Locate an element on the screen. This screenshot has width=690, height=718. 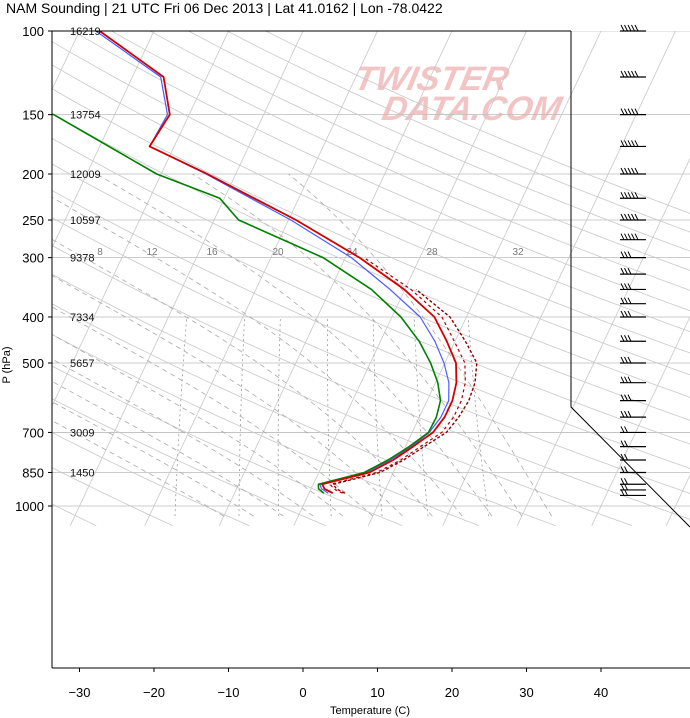
x-tick-label: 20 is located at coordinates (452, 692).